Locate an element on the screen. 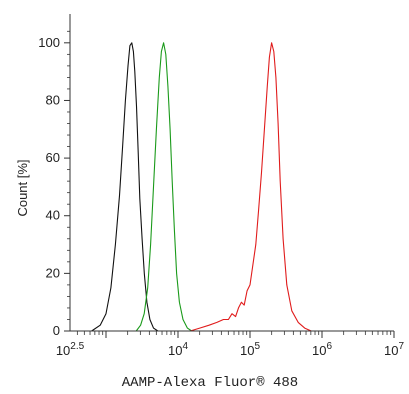  x-tick-label: 10⁴ is located at coordinates (178, 349).